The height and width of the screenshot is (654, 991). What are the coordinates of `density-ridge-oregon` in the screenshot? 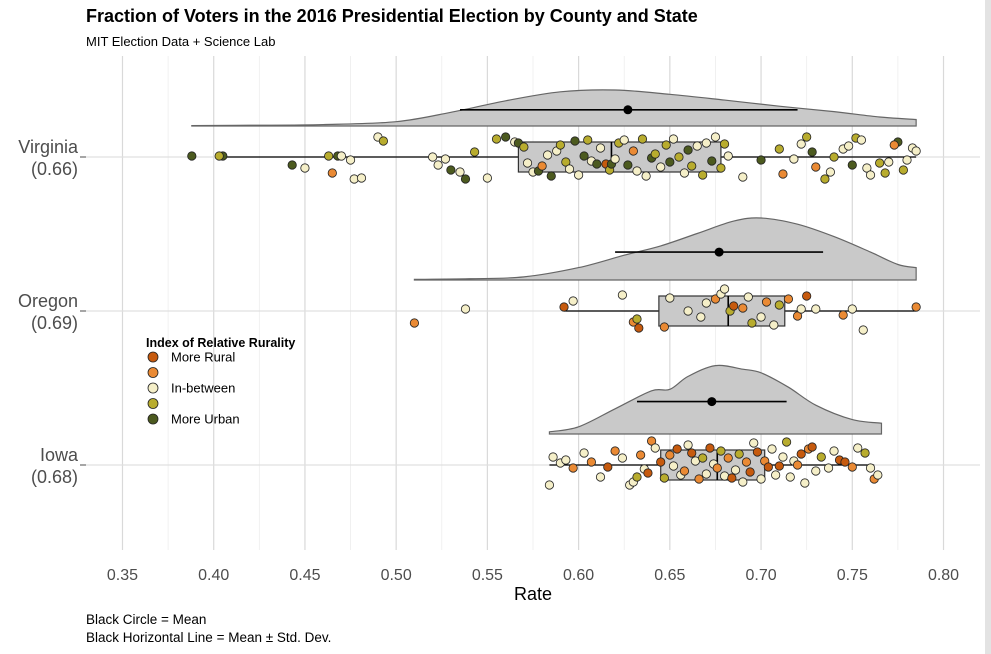 It's located at (665, 249).